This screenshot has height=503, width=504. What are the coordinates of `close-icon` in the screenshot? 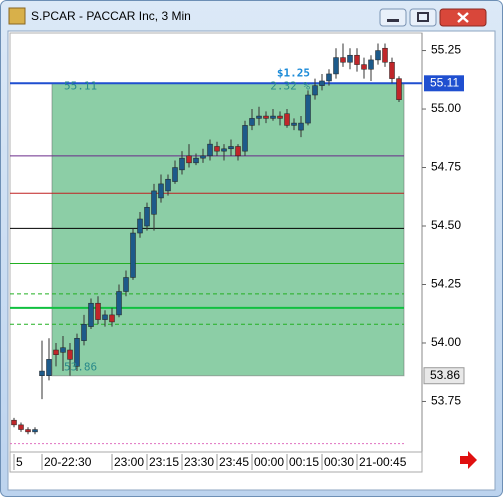 It's located at (463, 17).